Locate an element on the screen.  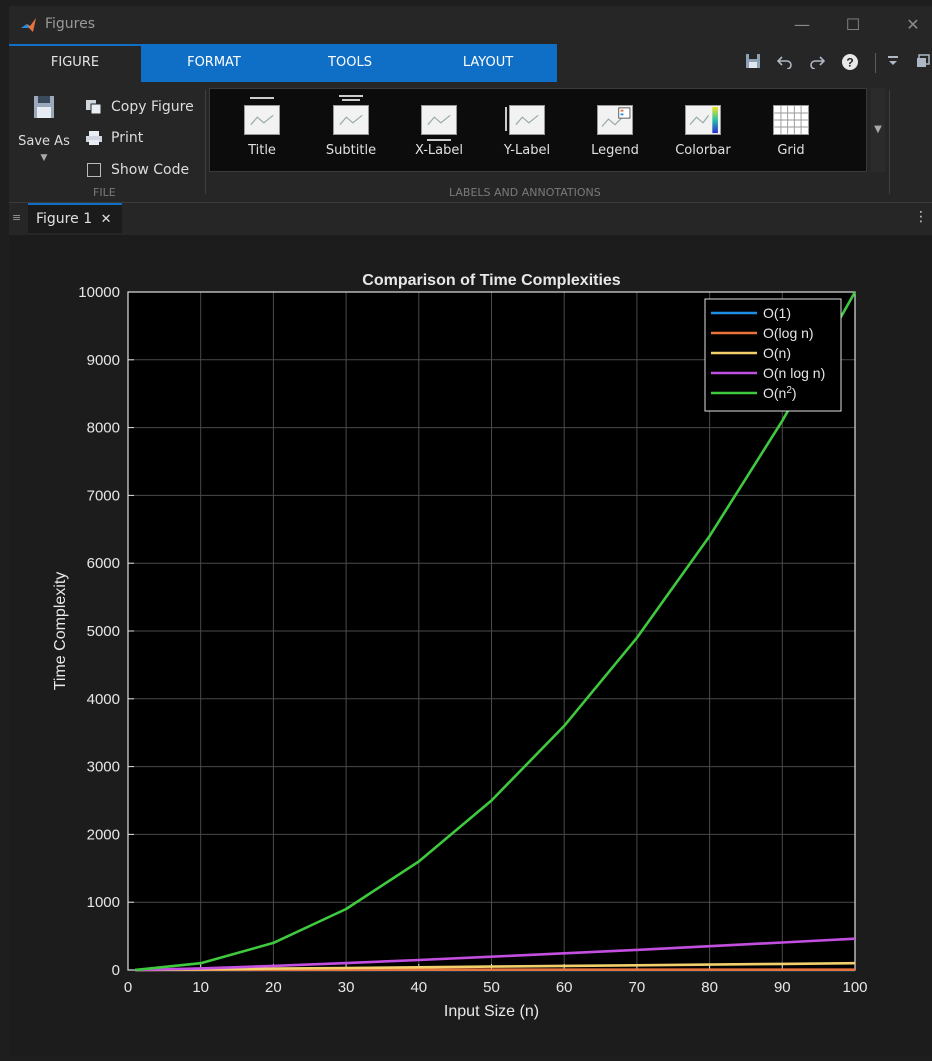
annotations-gallery: Title Subtitle X-Label Y-Label Legend is located at coordinates (538, 130).